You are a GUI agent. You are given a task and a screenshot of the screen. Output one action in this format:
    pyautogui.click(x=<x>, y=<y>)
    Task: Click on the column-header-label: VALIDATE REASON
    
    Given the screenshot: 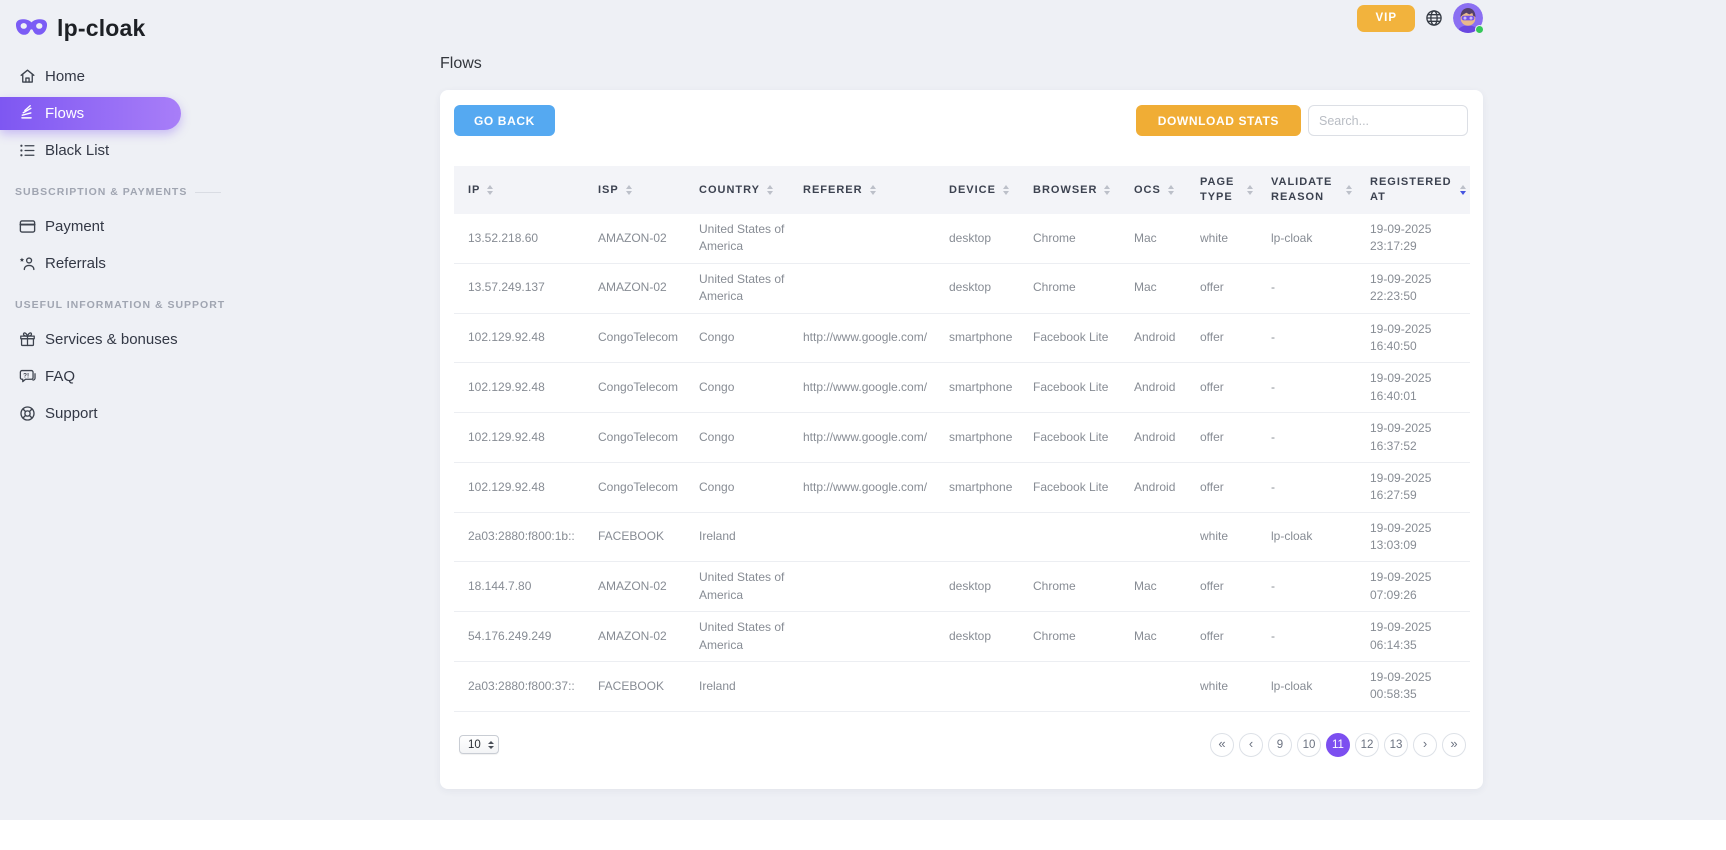 What is the action you would take?
    pyautogui.click(x=1302, y=189)
    